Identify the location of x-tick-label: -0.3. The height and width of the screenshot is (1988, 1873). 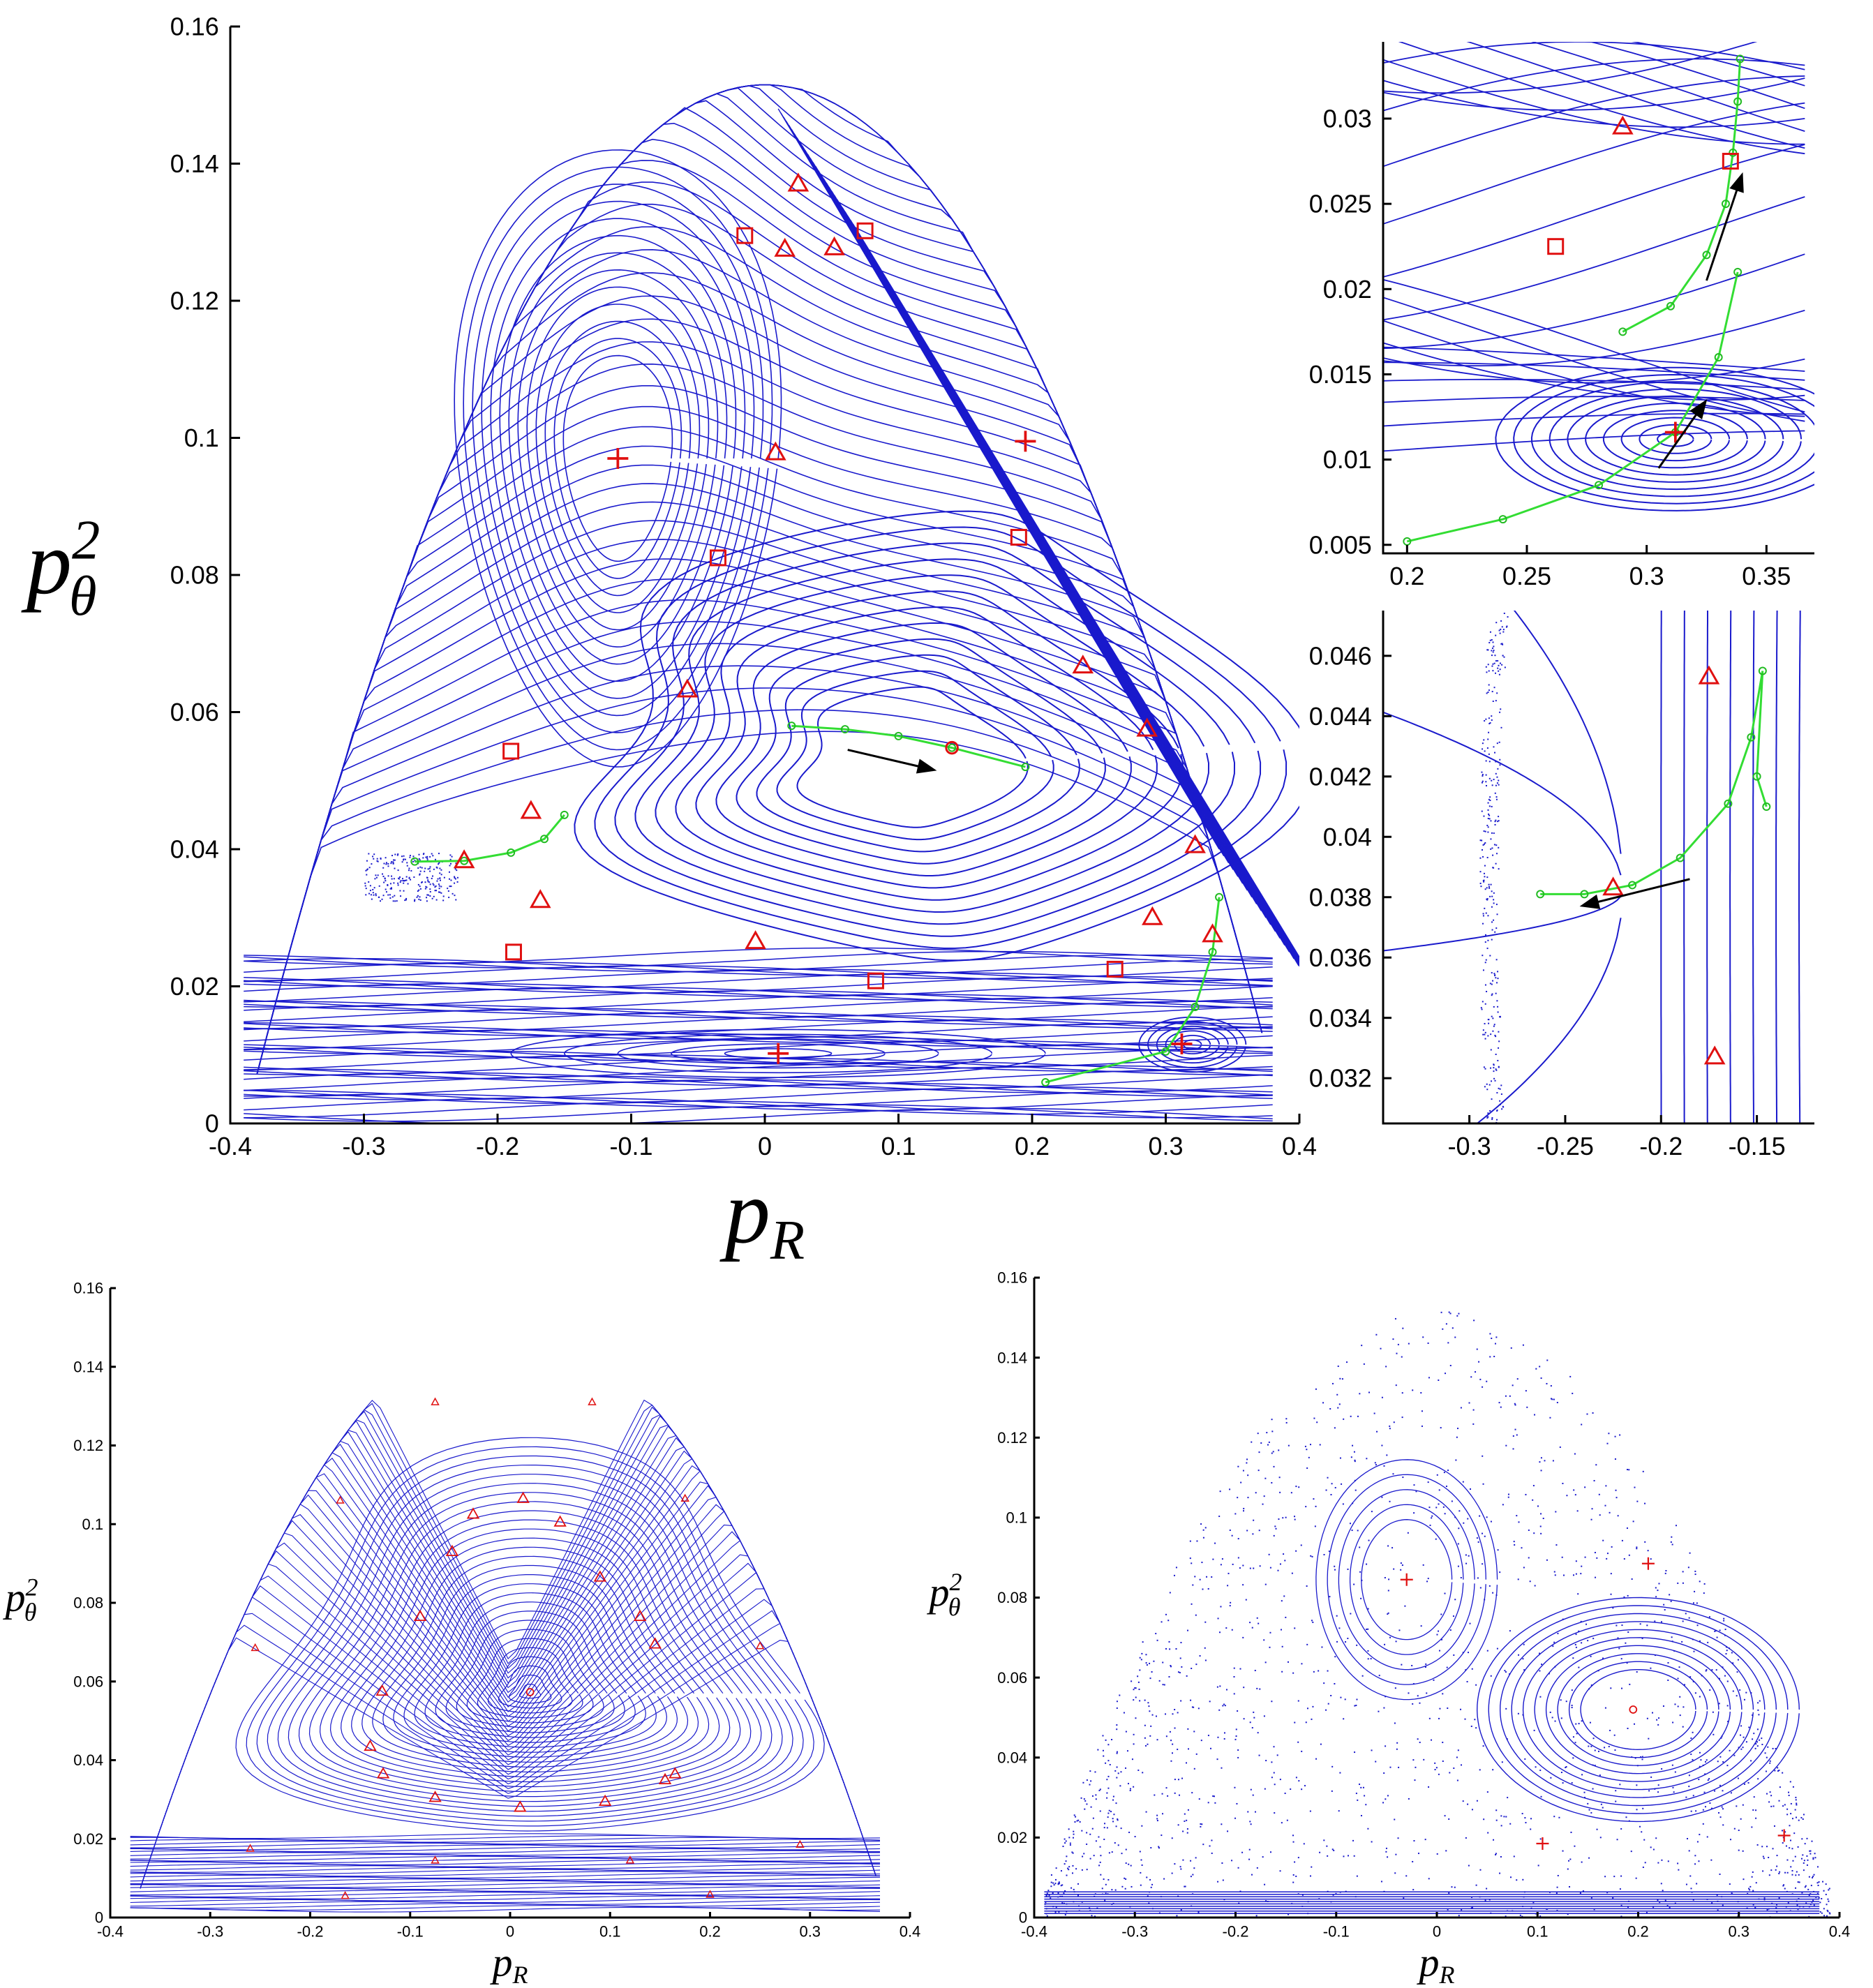
(1134, 1932).